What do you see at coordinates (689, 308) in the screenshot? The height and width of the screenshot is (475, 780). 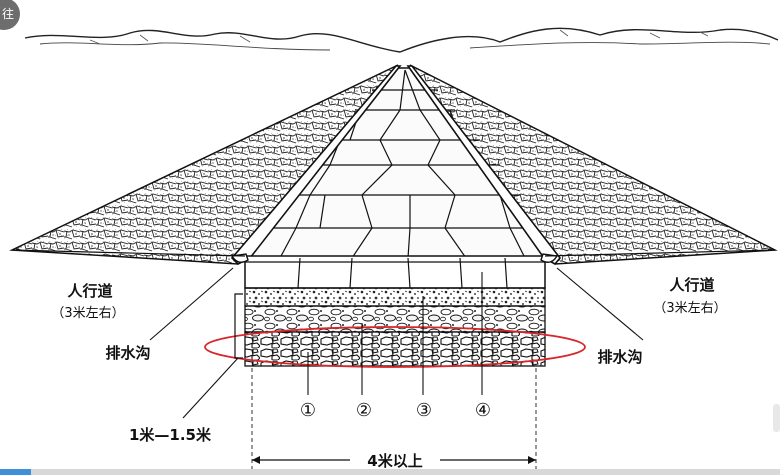 I see `label-sidewalk-right-width: （3米左右）` at bounding box center [689, 308].